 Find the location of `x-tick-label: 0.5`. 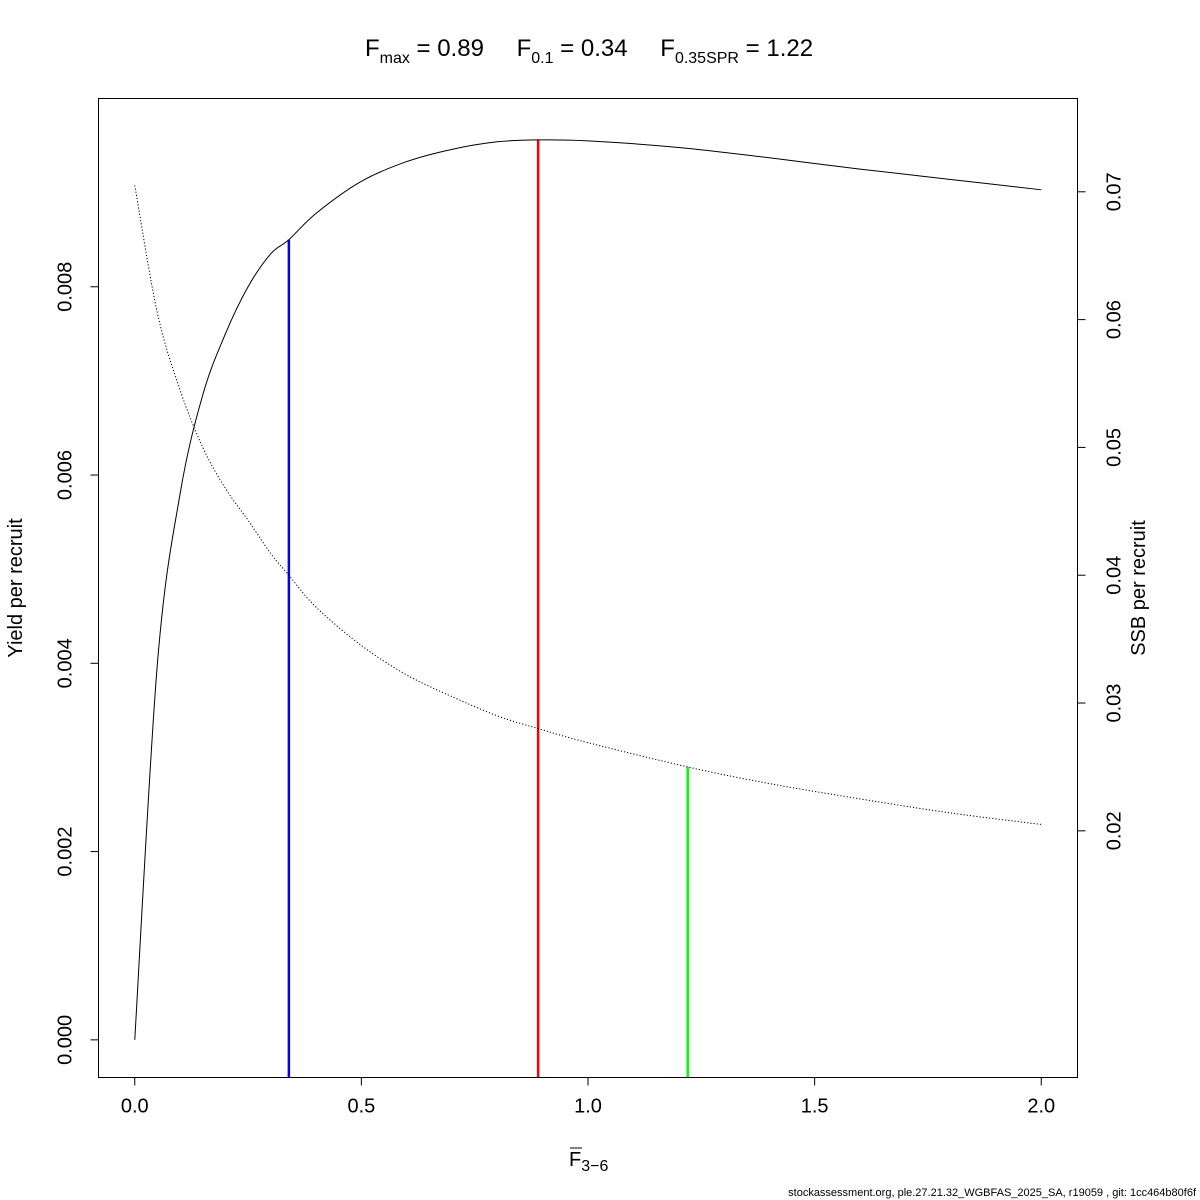

x-tick-label: 0.5 is located at coordinates (361, 1107).